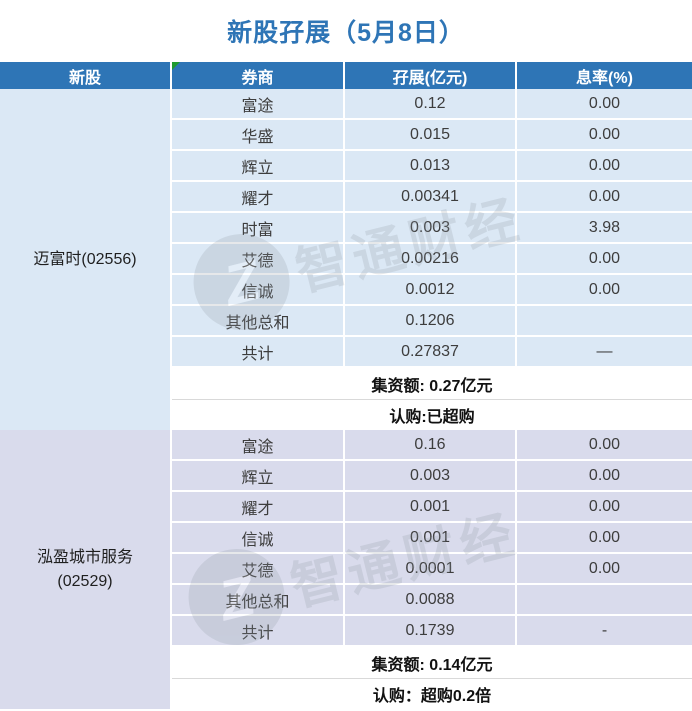  What do you see at coordinates (84, 558) in the screenshot?
I see `stock-name-line: 泓盈城市服务` at bounding box center [84, 558].